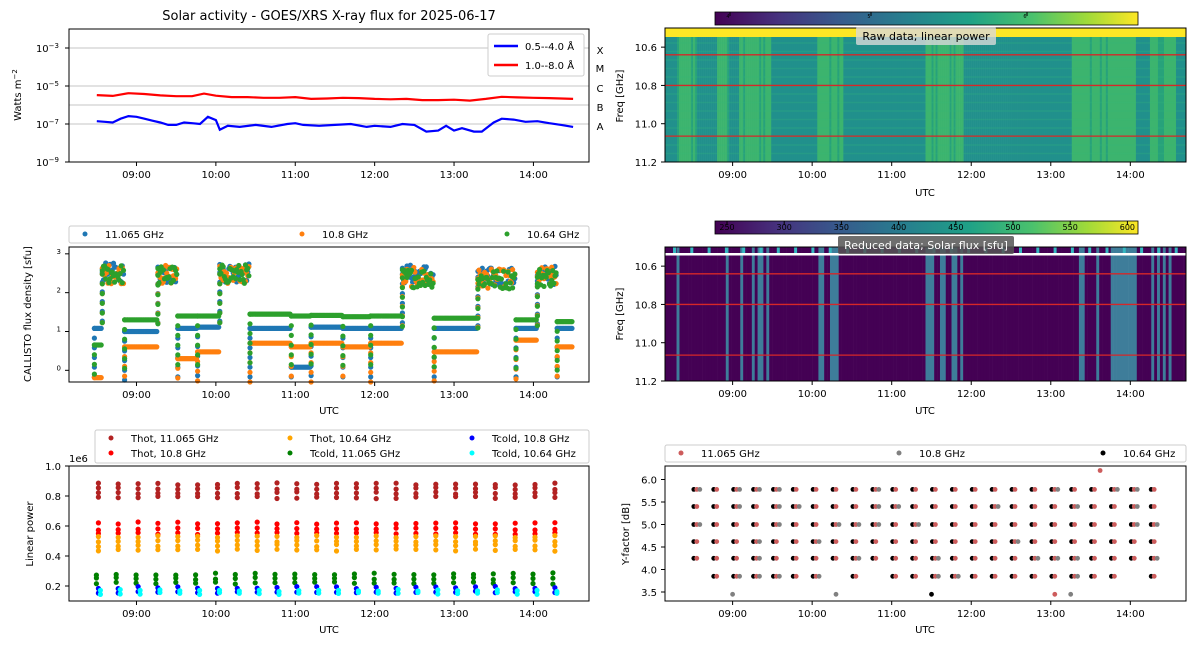 The width and height of the screenshot is (1196, 646). What do you see at coordinates (374, 175) in the screenshot?
I see `goes-xtick-label: 12:00` at bounding box center [374, 175].